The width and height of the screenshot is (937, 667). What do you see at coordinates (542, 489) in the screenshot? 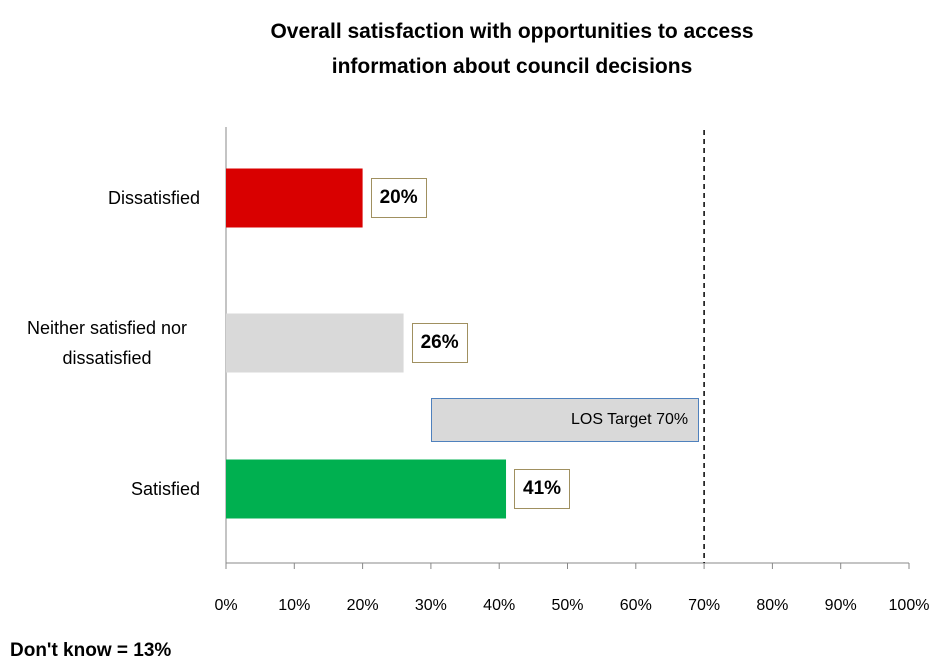
I see `value-label: 41%` at bounding box center [542, 489].